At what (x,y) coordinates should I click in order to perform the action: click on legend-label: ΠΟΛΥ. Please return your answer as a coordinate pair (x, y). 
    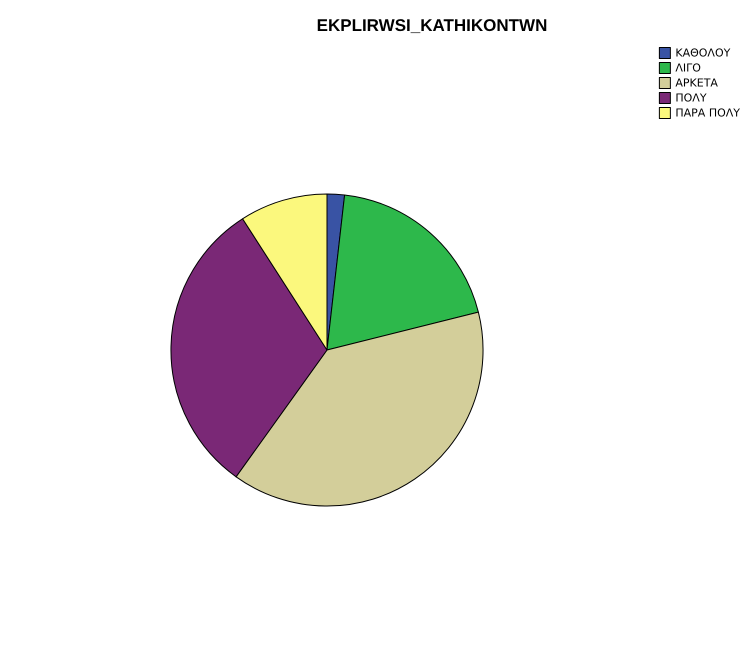
    Looking at the image, I should click on (691, 98).